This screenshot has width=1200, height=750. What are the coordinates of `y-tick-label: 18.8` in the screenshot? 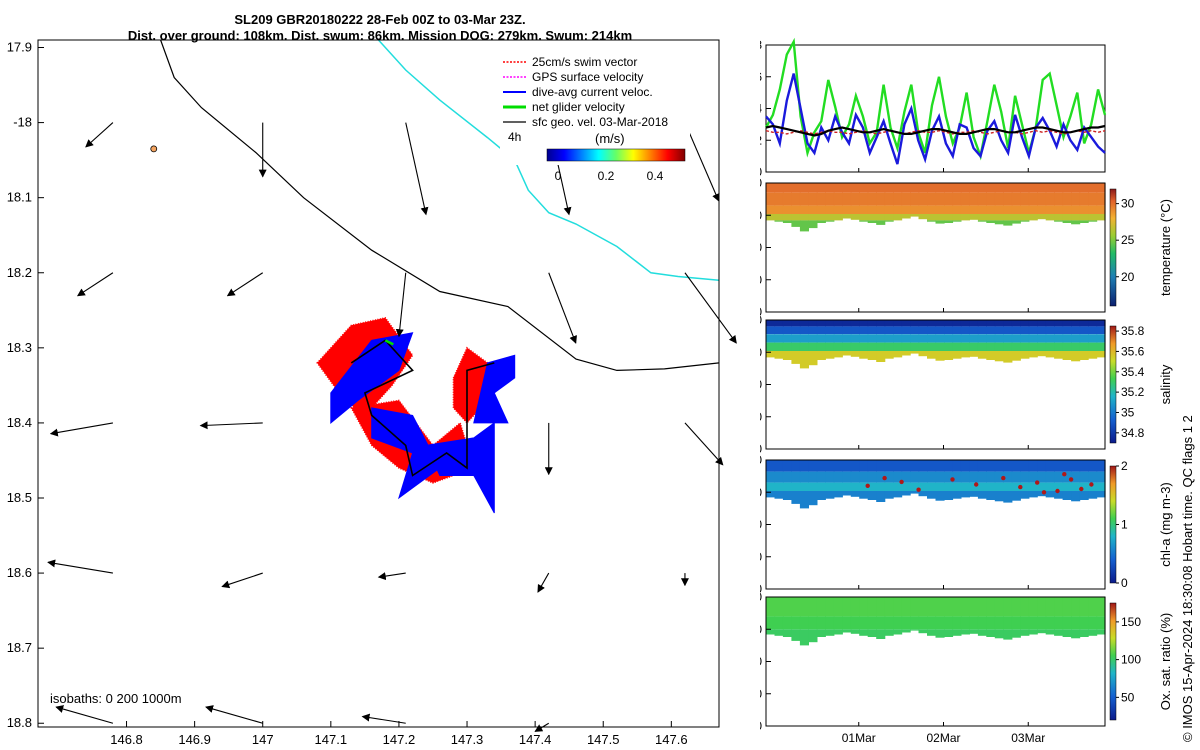 It's located at (19, 722).